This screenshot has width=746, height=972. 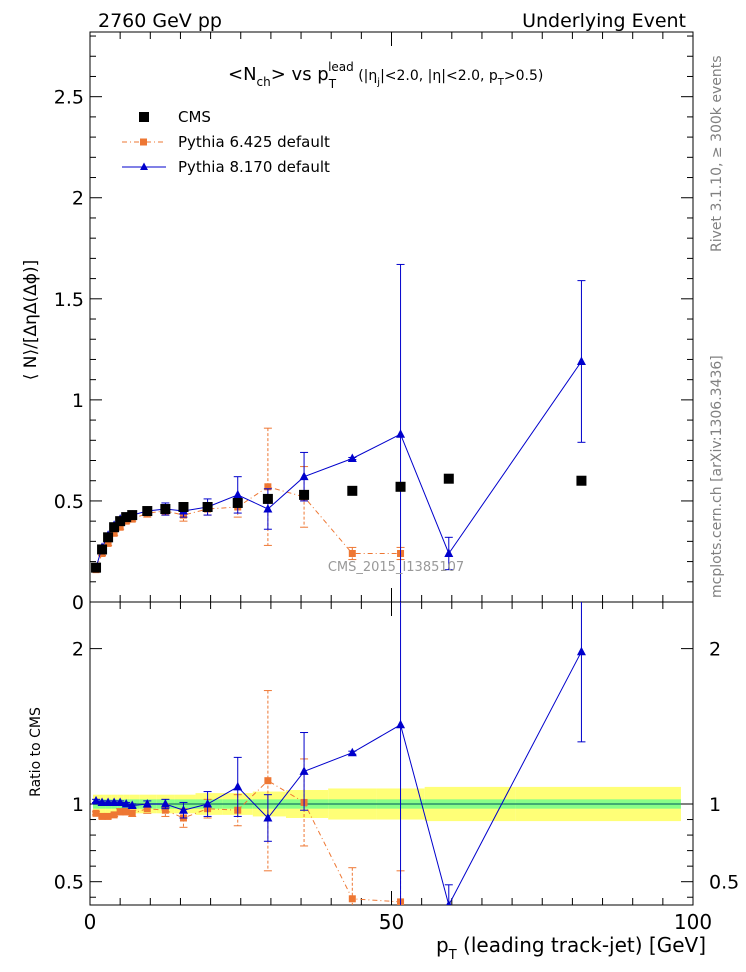 What do you see at coordinates (717, 476) in the screenshot?
I see `mcplots-label: mcplots.cern.ch [arXiv:1306.3436]` at bounding box center [717, 476].